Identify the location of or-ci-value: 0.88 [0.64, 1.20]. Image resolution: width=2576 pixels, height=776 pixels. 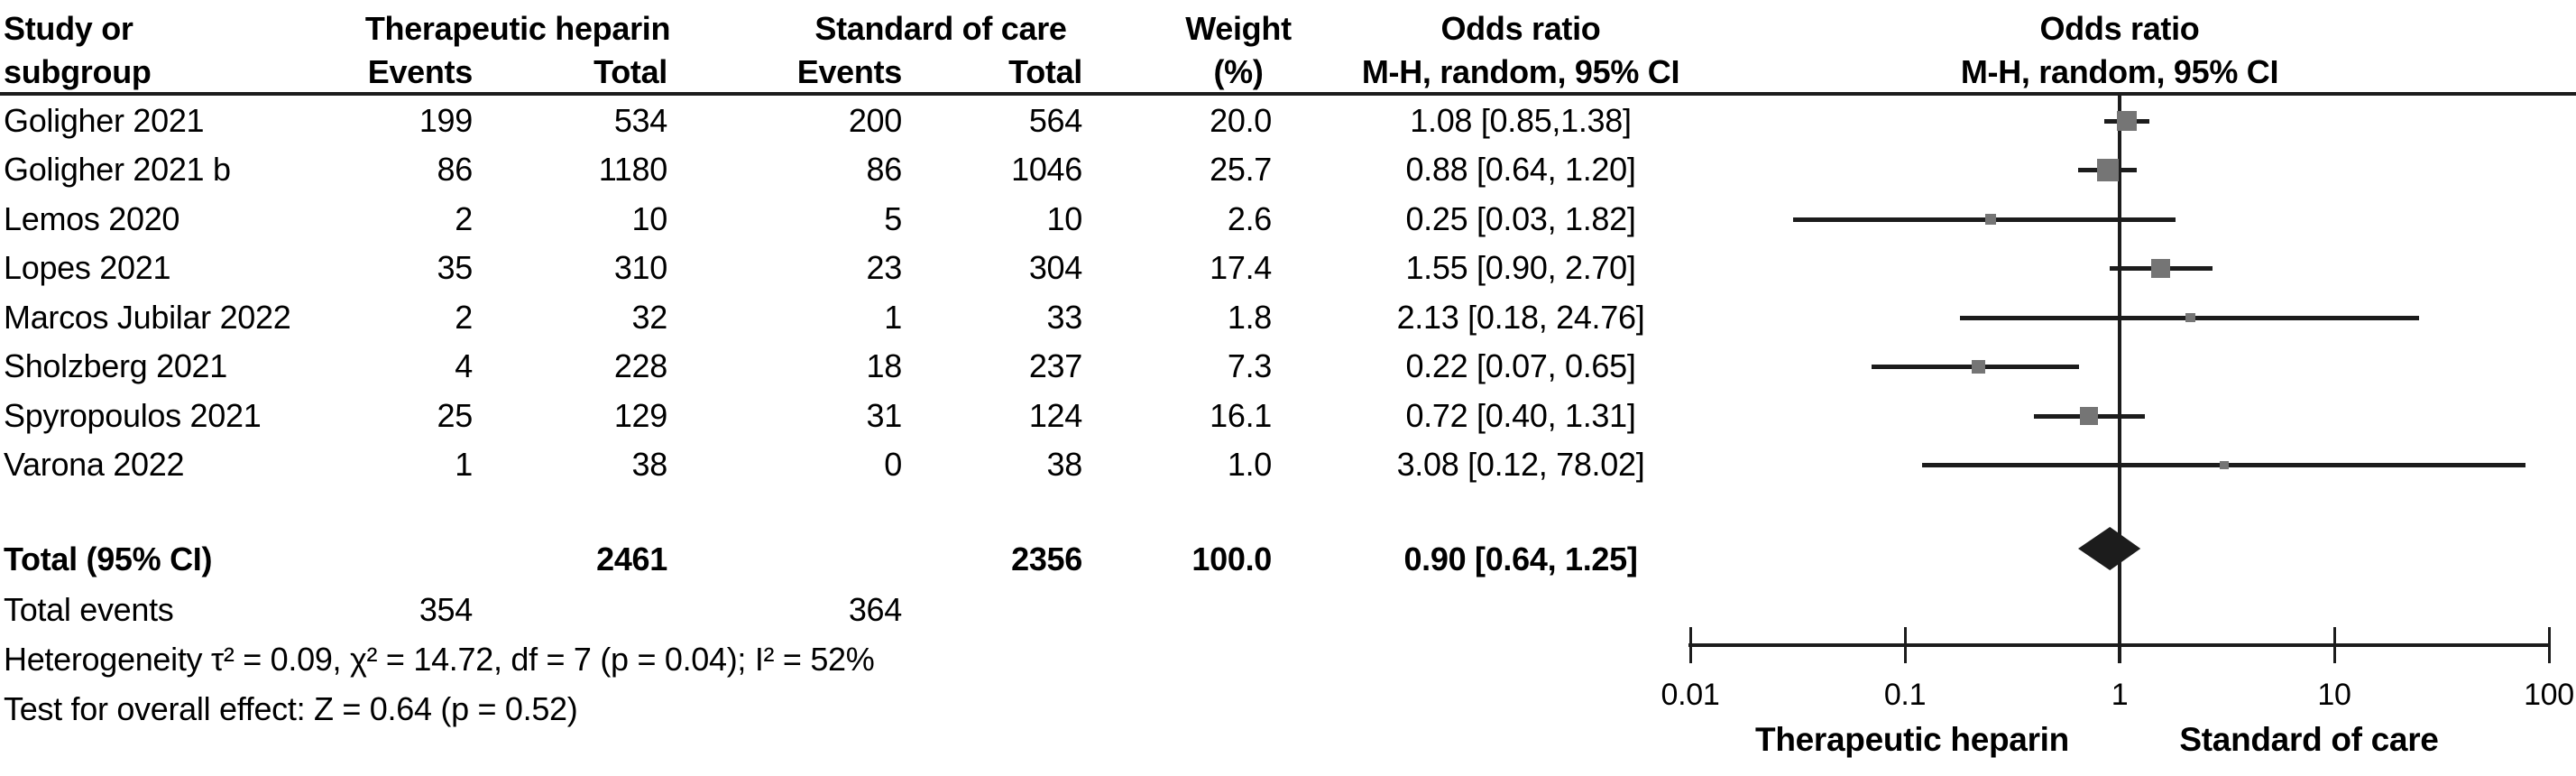
(1520, 169).